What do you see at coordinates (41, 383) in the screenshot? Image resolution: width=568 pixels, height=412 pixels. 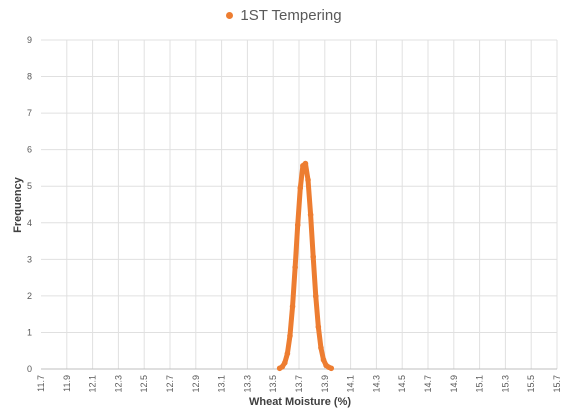 I see `x-tick-label: 11.7` at bounding box center [41, 383].